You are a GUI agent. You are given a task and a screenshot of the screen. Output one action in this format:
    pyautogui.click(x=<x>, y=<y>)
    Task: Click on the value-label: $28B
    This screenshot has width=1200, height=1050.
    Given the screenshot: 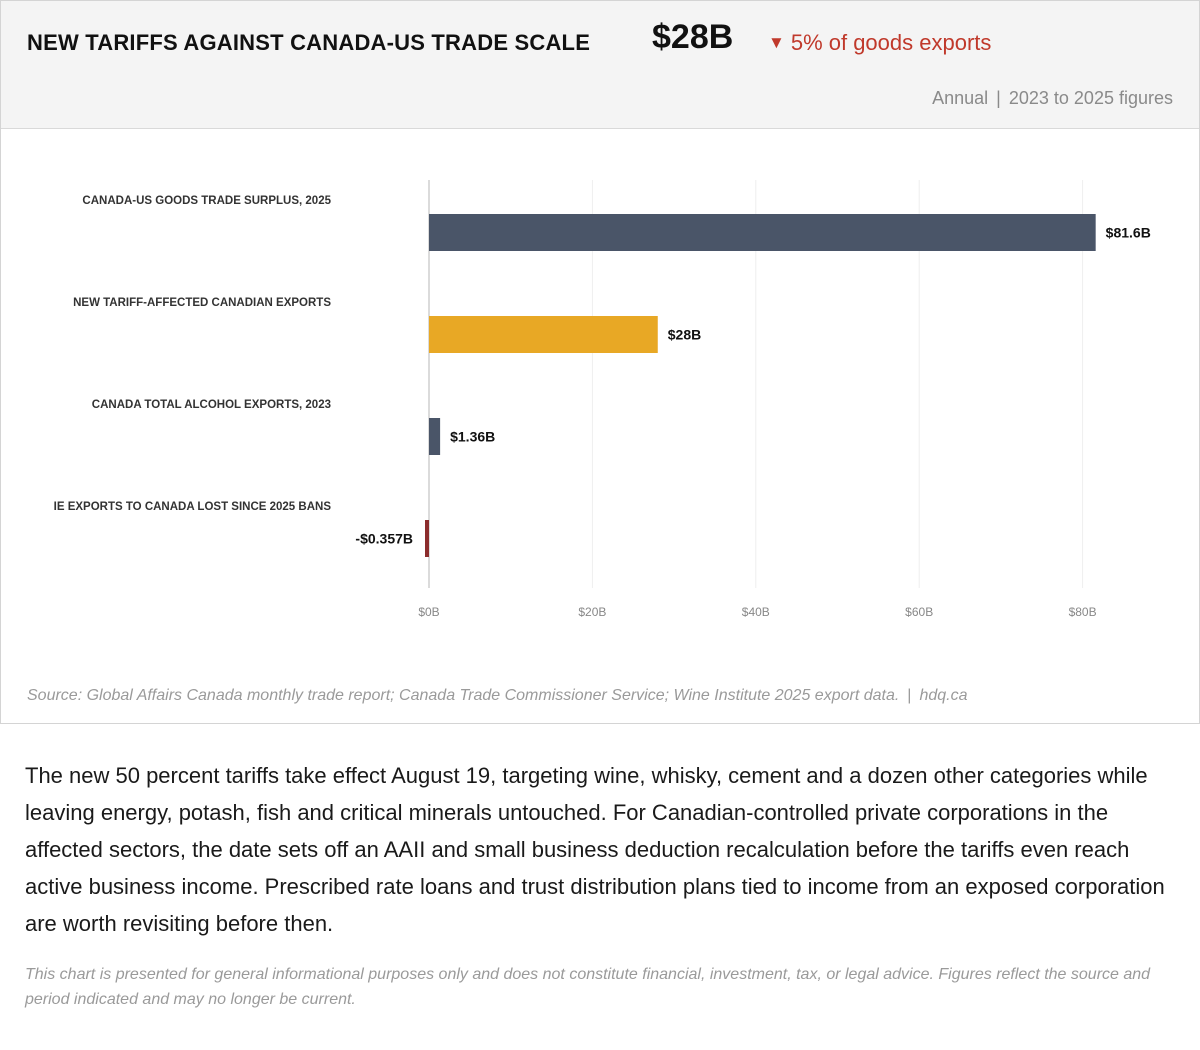 What is the action you would take?
    pyautogui.click(x=684, y=335)
    